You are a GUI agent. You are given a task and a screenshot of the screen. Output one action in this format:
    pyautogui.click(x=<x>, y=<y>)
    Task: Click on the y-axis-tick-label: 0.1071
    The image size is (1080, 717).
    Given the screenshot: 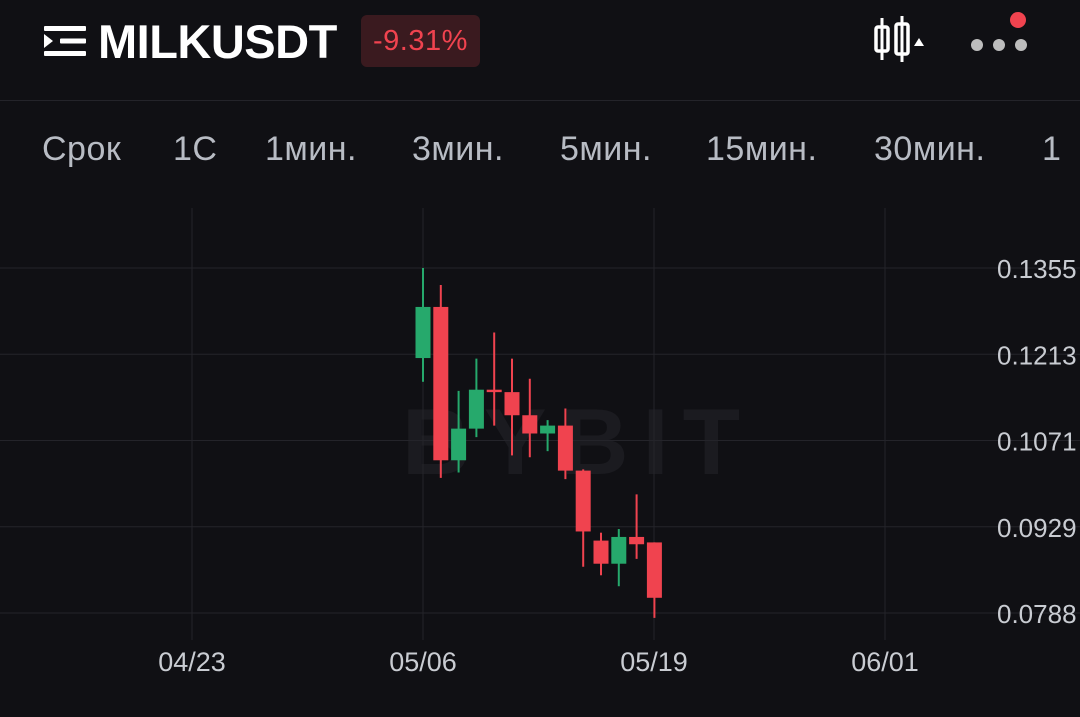 What is the action you would take?
    pyautogui.click(x=1037, y=442)
    